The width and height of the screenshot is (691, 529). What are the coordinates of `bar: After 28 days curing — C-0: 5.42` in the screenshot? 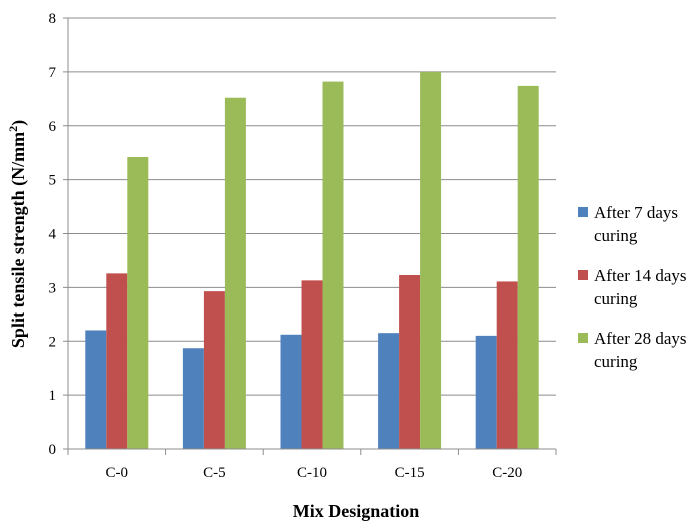 It's located at (138, 302).